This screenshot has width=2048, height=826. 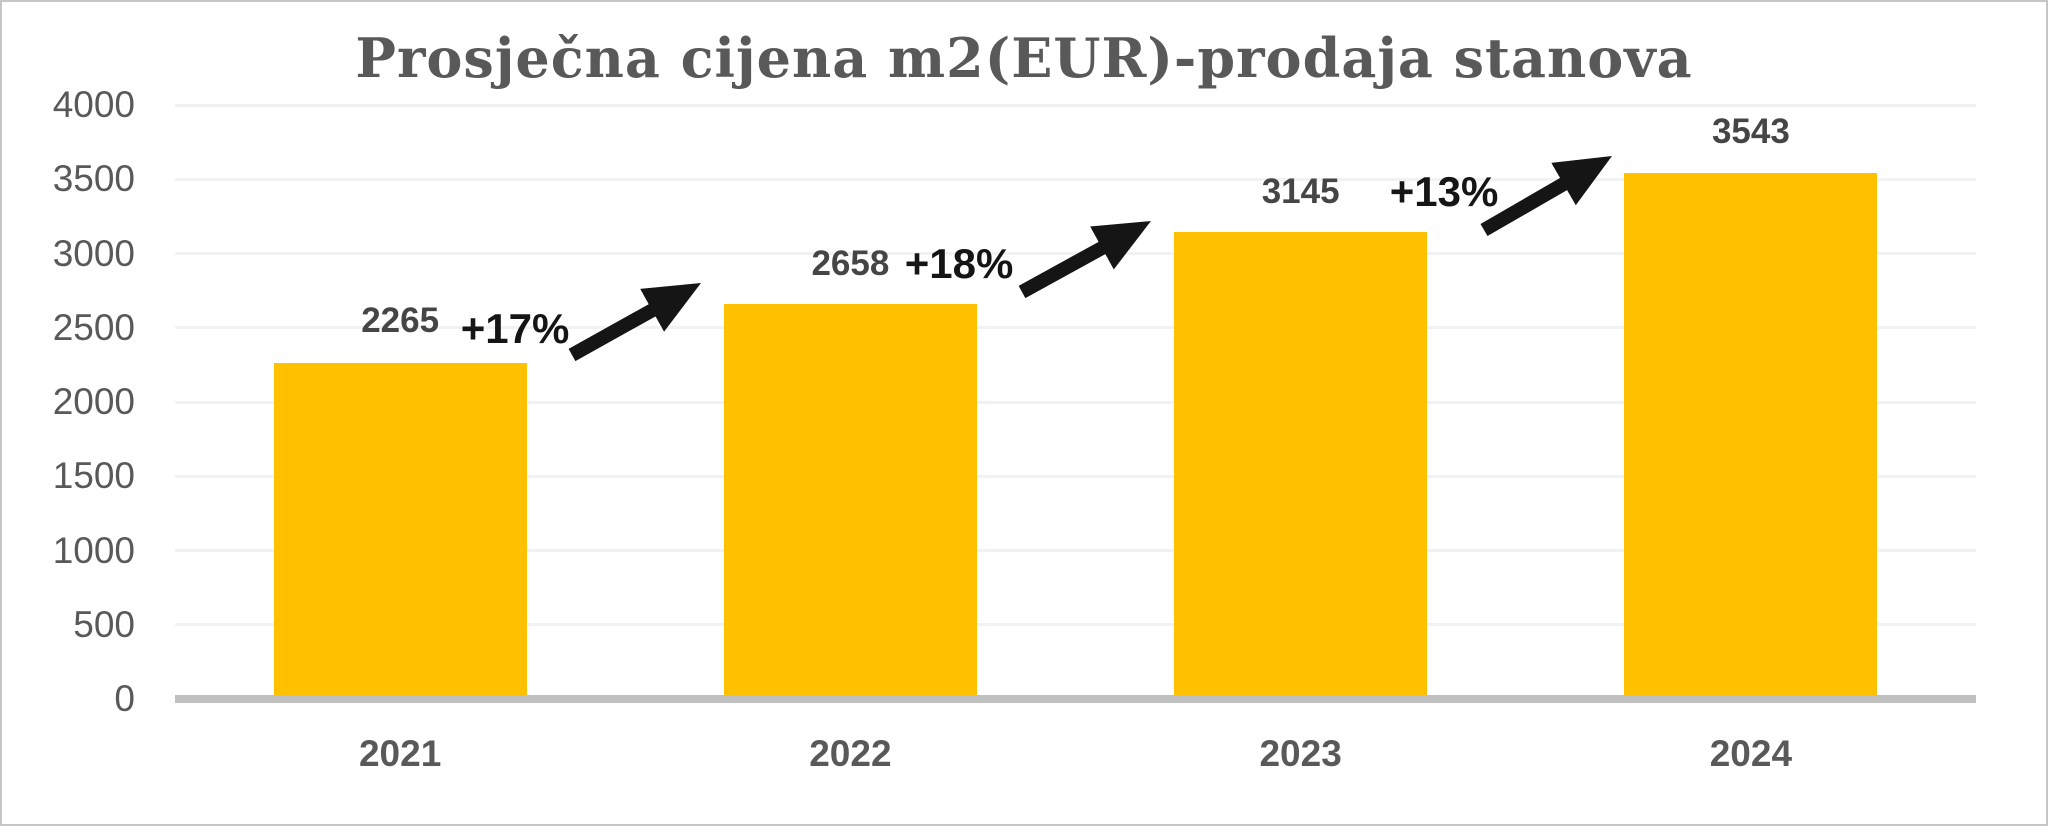 I want to click on y-tick-label-3000: 3000, so click(x=93, y=253).